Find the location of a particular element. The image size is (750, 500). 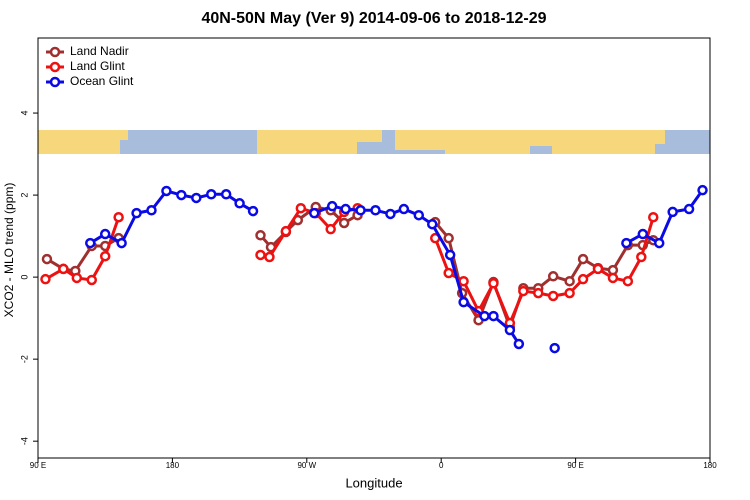

y-tick-label: -4 is located at coordinates (24, 441).